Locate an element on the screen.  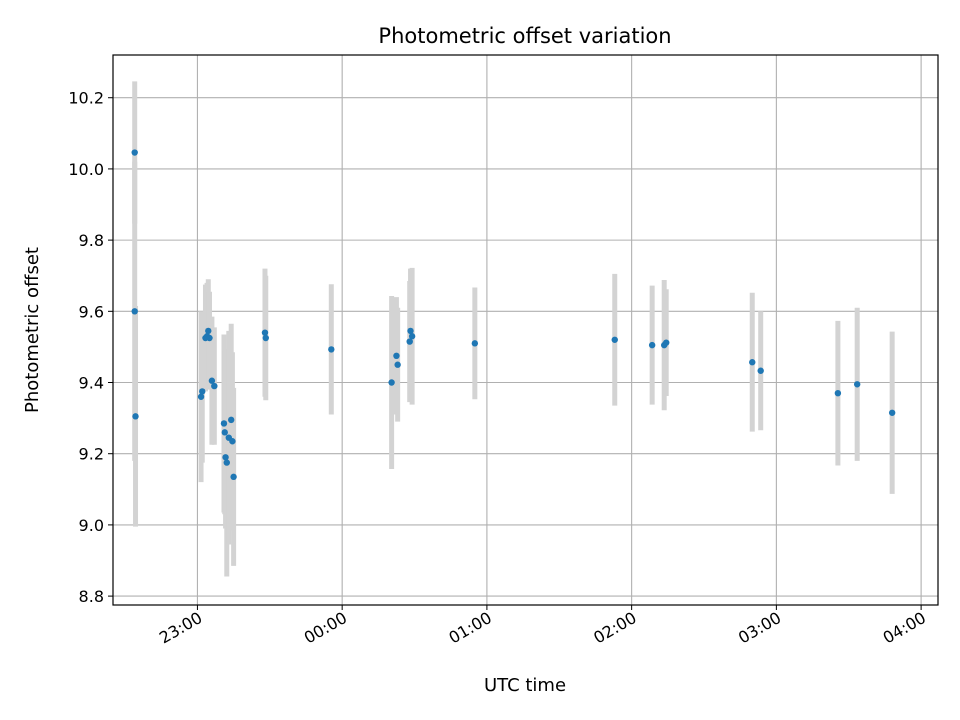
y-tick-label: 9.8 is located at coordinates (91, 240).